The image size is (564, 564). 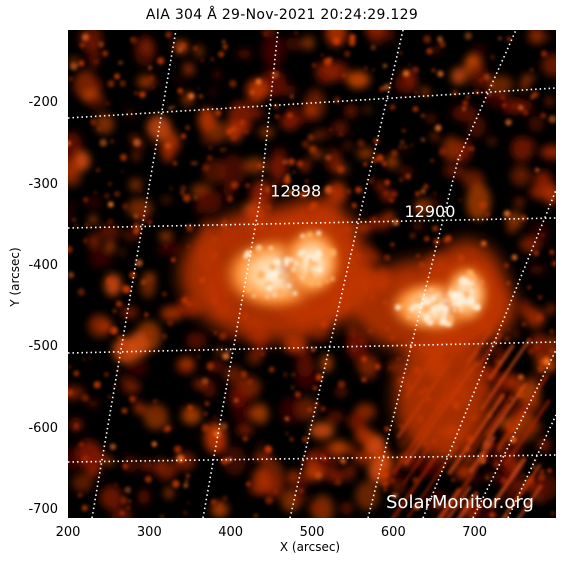 I want to click on map-title: AIA 304 Å 29-Nov-2021 20:24:29.129, so click(x=282, y=15).